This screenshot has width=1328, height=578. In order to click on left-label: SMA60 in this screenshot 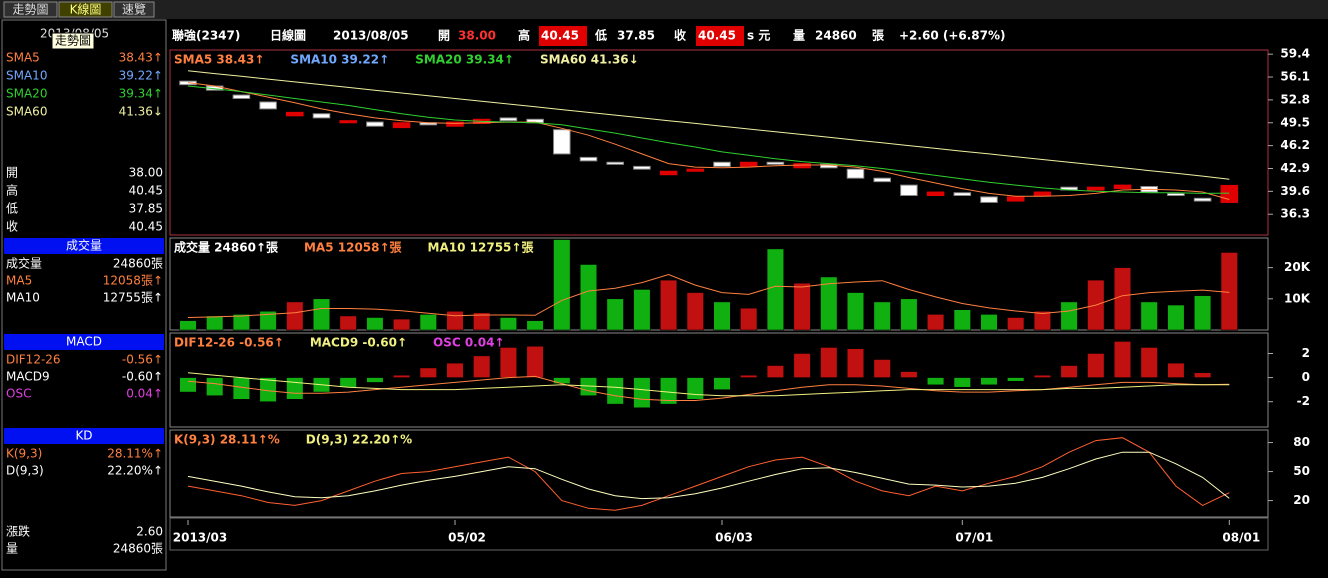, I will do `click(26, 112)`.